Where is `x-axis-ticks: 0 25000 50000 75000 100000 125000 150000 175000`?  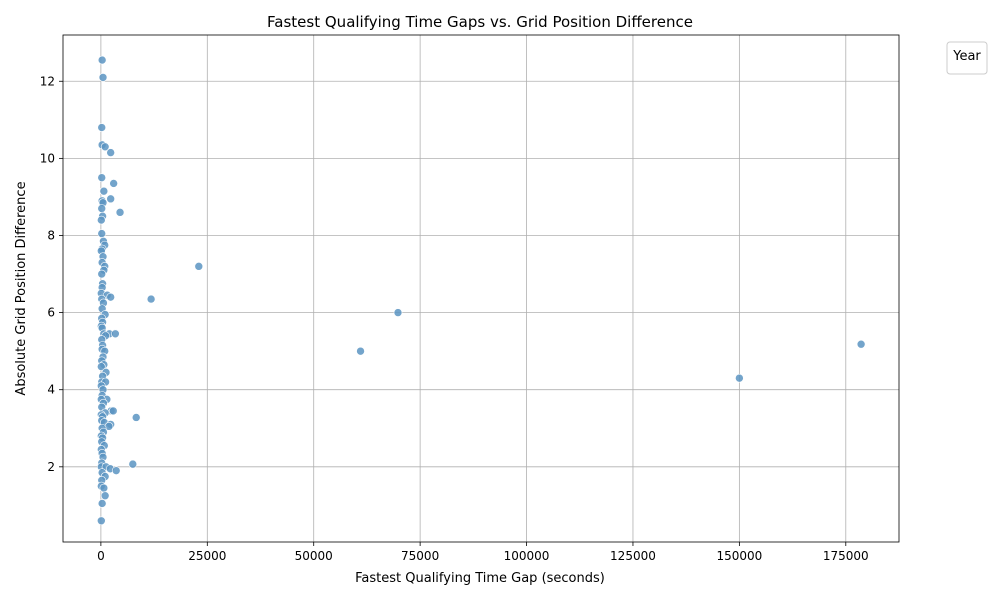
x-axis-ticks: 0 25000 50000 75000 100000 125000 150000 175000 is located at coordinates (483, 552).